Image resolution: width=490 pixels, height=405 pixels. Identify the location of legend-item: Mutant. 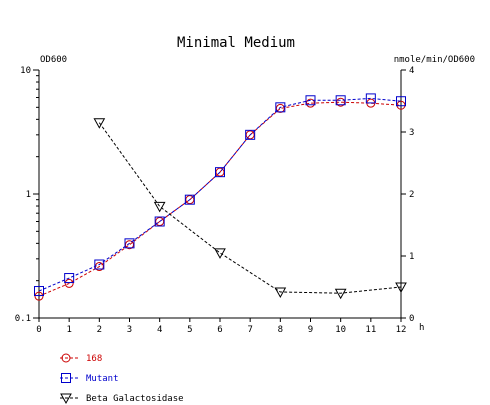
(89, 378).